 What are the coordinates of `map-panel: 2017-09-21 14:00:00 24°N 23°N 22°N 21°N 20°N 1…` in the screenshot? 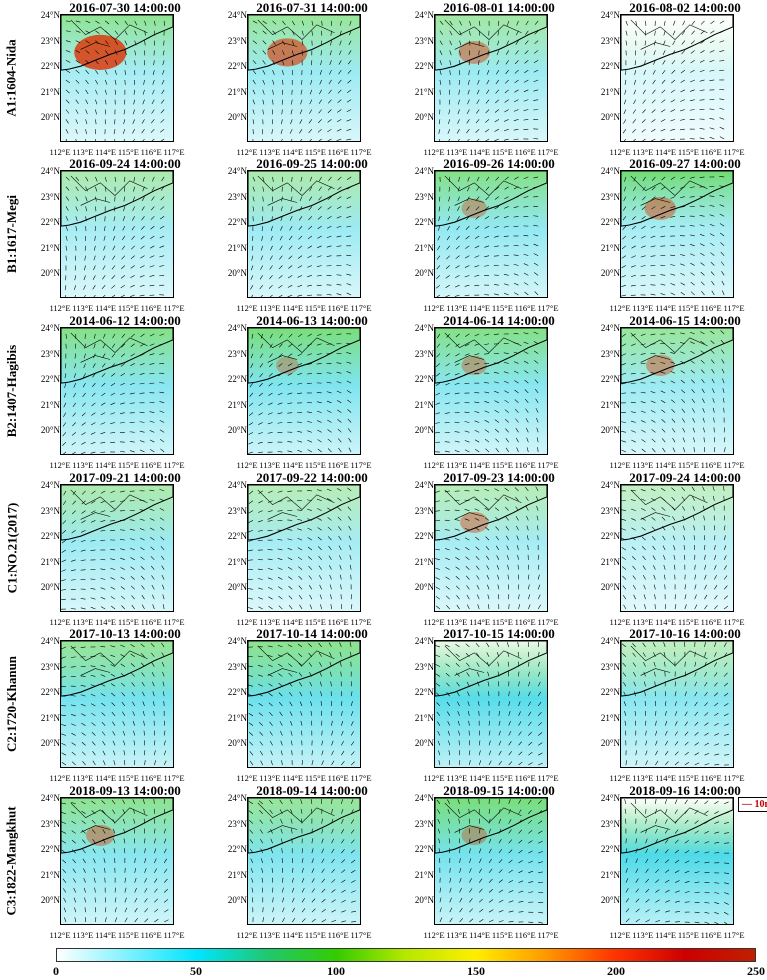 It's located at (125, 548).